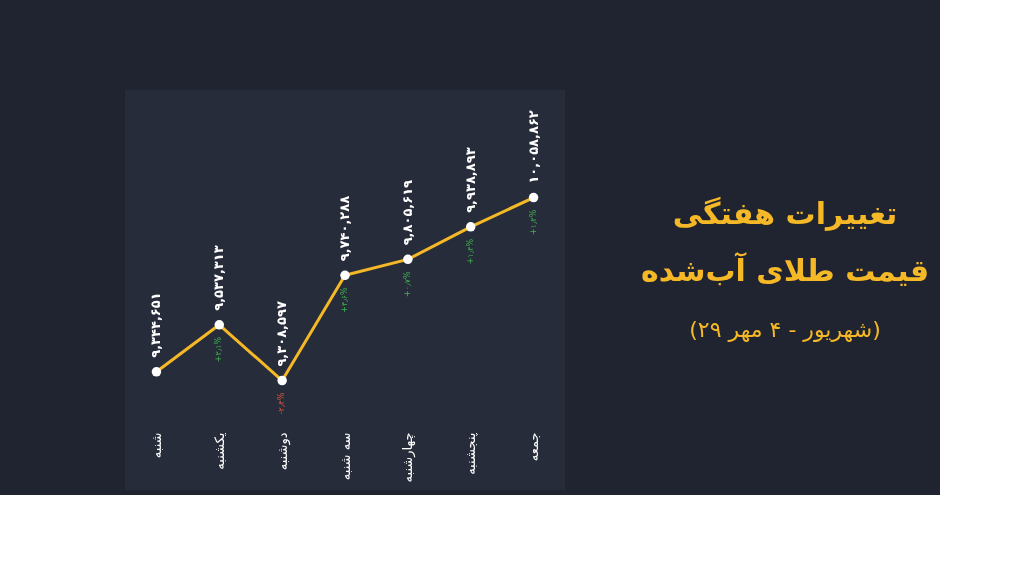 This screenshot has height=585, width=1024. I want to click on data-label: ۹,۹۳۸,۸۹۳, so click(470, 180).